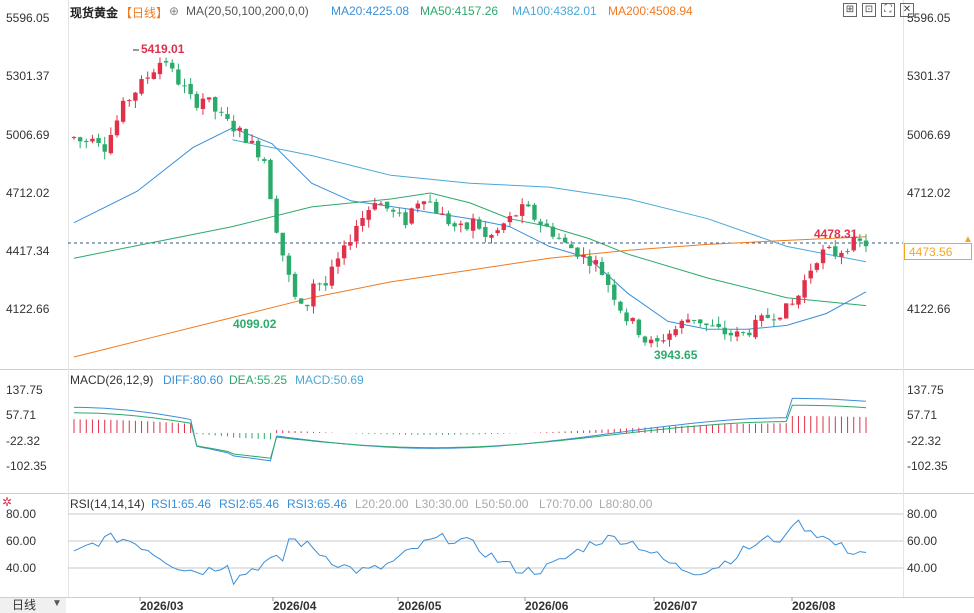 Image resolution: width=974 pixels, height=613 pixels. Describe the element at coordinates (420, 606) in the screenshot. I see `time-tick-label: 2026/05` at that location.